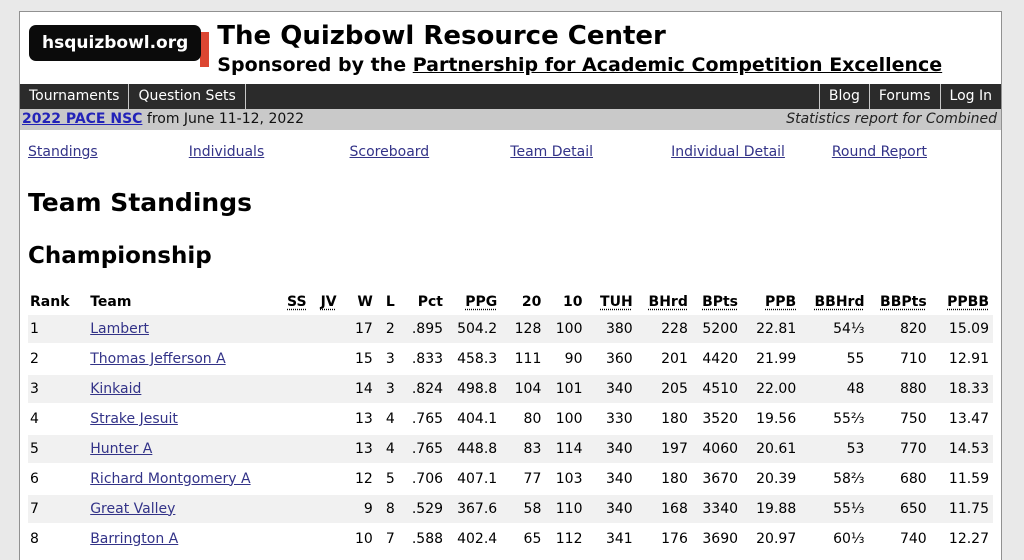 The width and height of the screenshot is (1024, 560). Describe the element at coordinates (849, 418) in the screenshot. I see `cell-bbhrd: 55⅔` at that location.